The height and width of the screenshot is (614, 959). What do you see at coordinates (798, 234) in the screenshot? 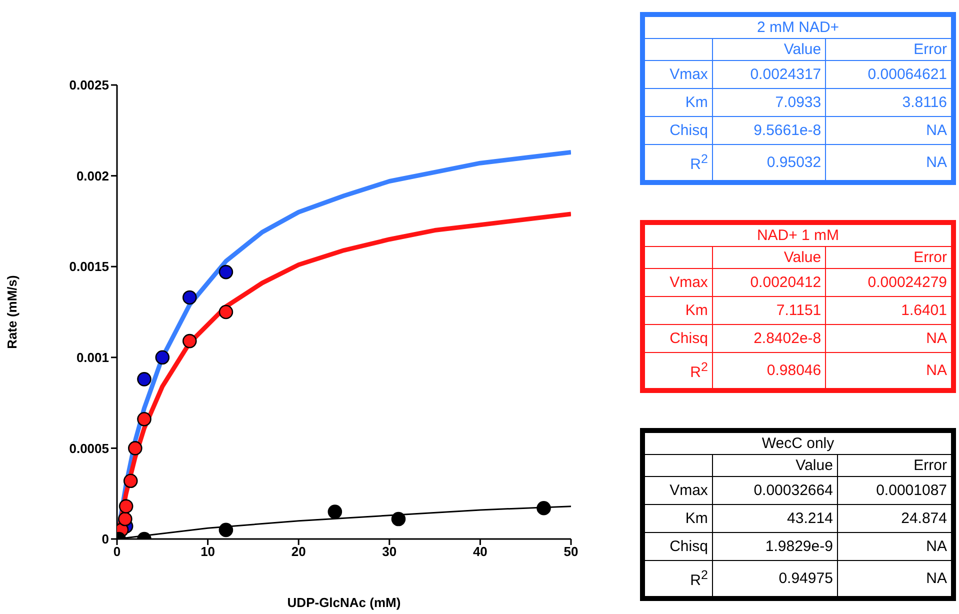
I see `text: NAD+ 1 mM` at bounding box center [798, 234].